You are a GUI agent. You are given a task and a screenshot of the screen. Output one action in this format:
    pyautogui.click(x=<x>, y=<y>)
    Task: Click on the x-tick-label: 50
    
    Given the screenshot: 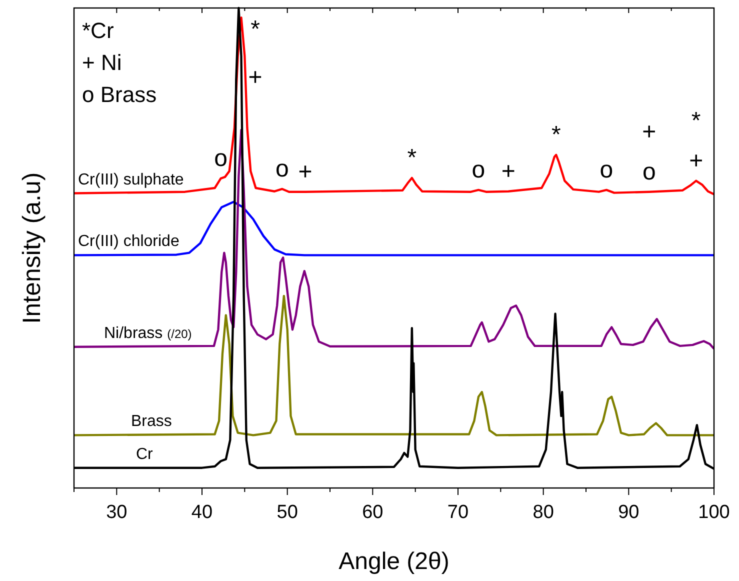 What is the action you would take?
    pyautogui.click(x=287, y=512)
    